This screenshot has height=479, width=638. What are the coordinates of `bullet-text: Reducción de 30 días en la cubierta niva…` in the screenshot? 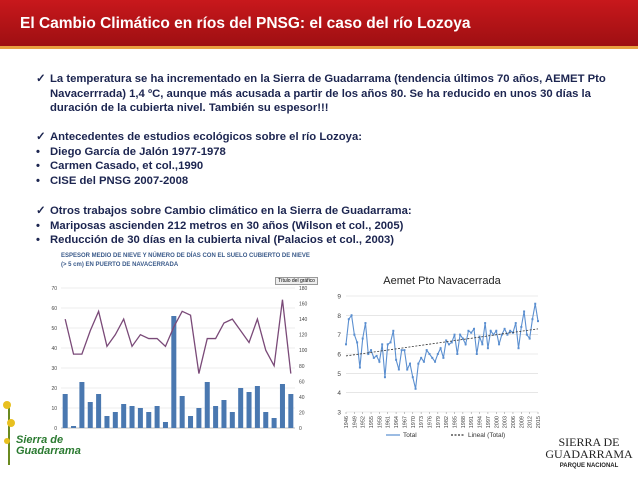 It's located at (329, 240).